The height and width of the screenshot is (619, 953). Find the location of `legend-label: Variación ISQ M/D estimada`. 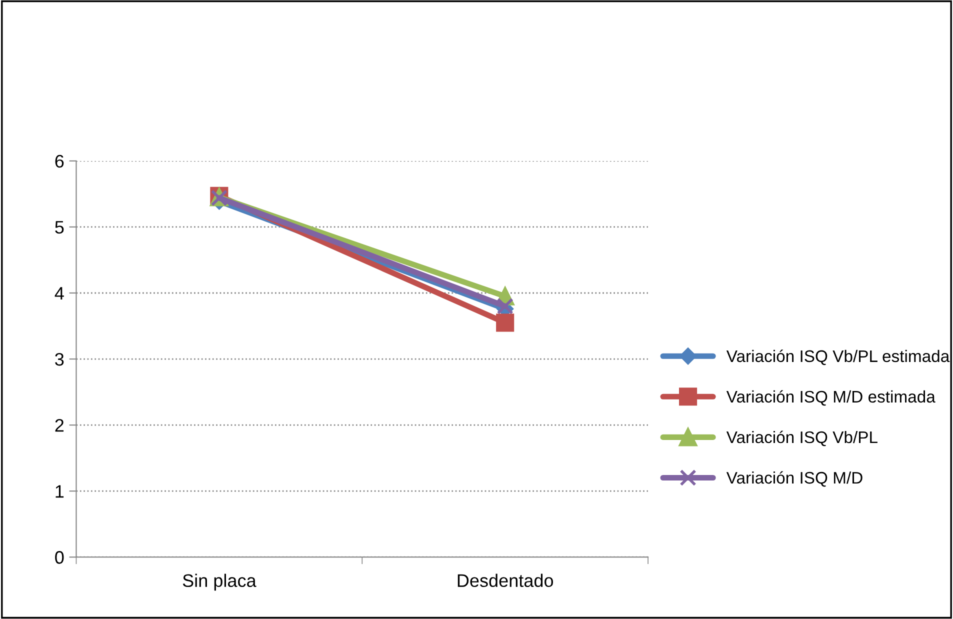

legend-label: Variación ISQ M/D estimada is located at coordinates (831, 398).